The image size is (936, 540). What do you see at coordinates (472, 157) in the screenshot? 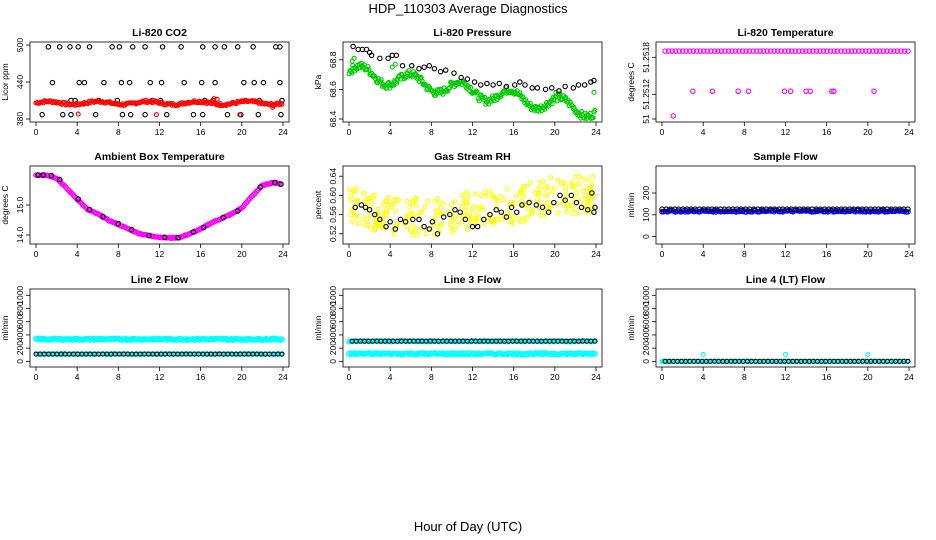
I see `panel-title: Gas Stream RH` at bounding box center [472, 157].